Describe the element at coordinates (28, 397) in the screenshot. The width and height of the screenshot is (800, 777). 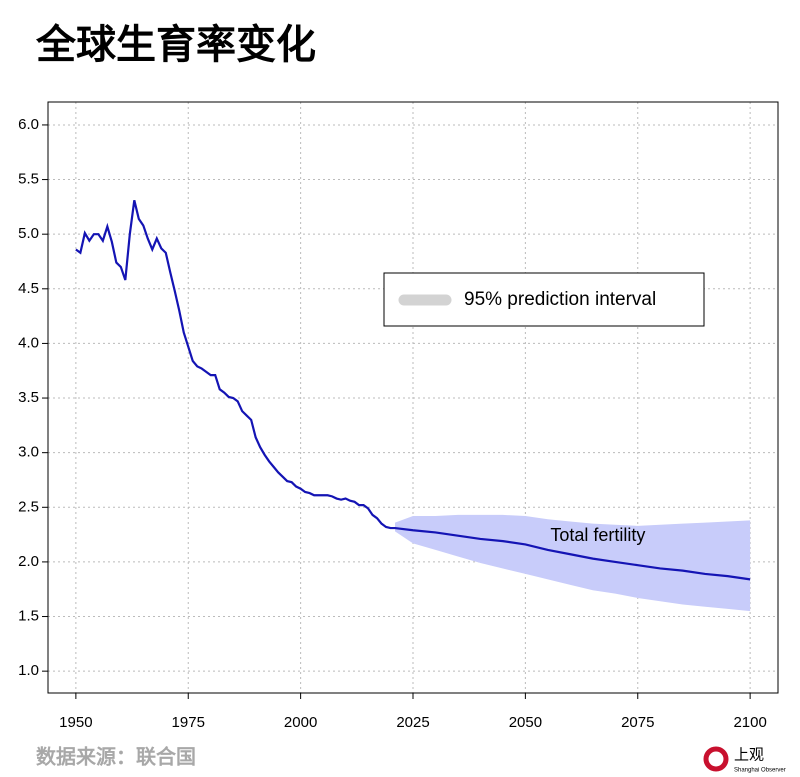
I see `y-tick-label: 3.5` at that location.